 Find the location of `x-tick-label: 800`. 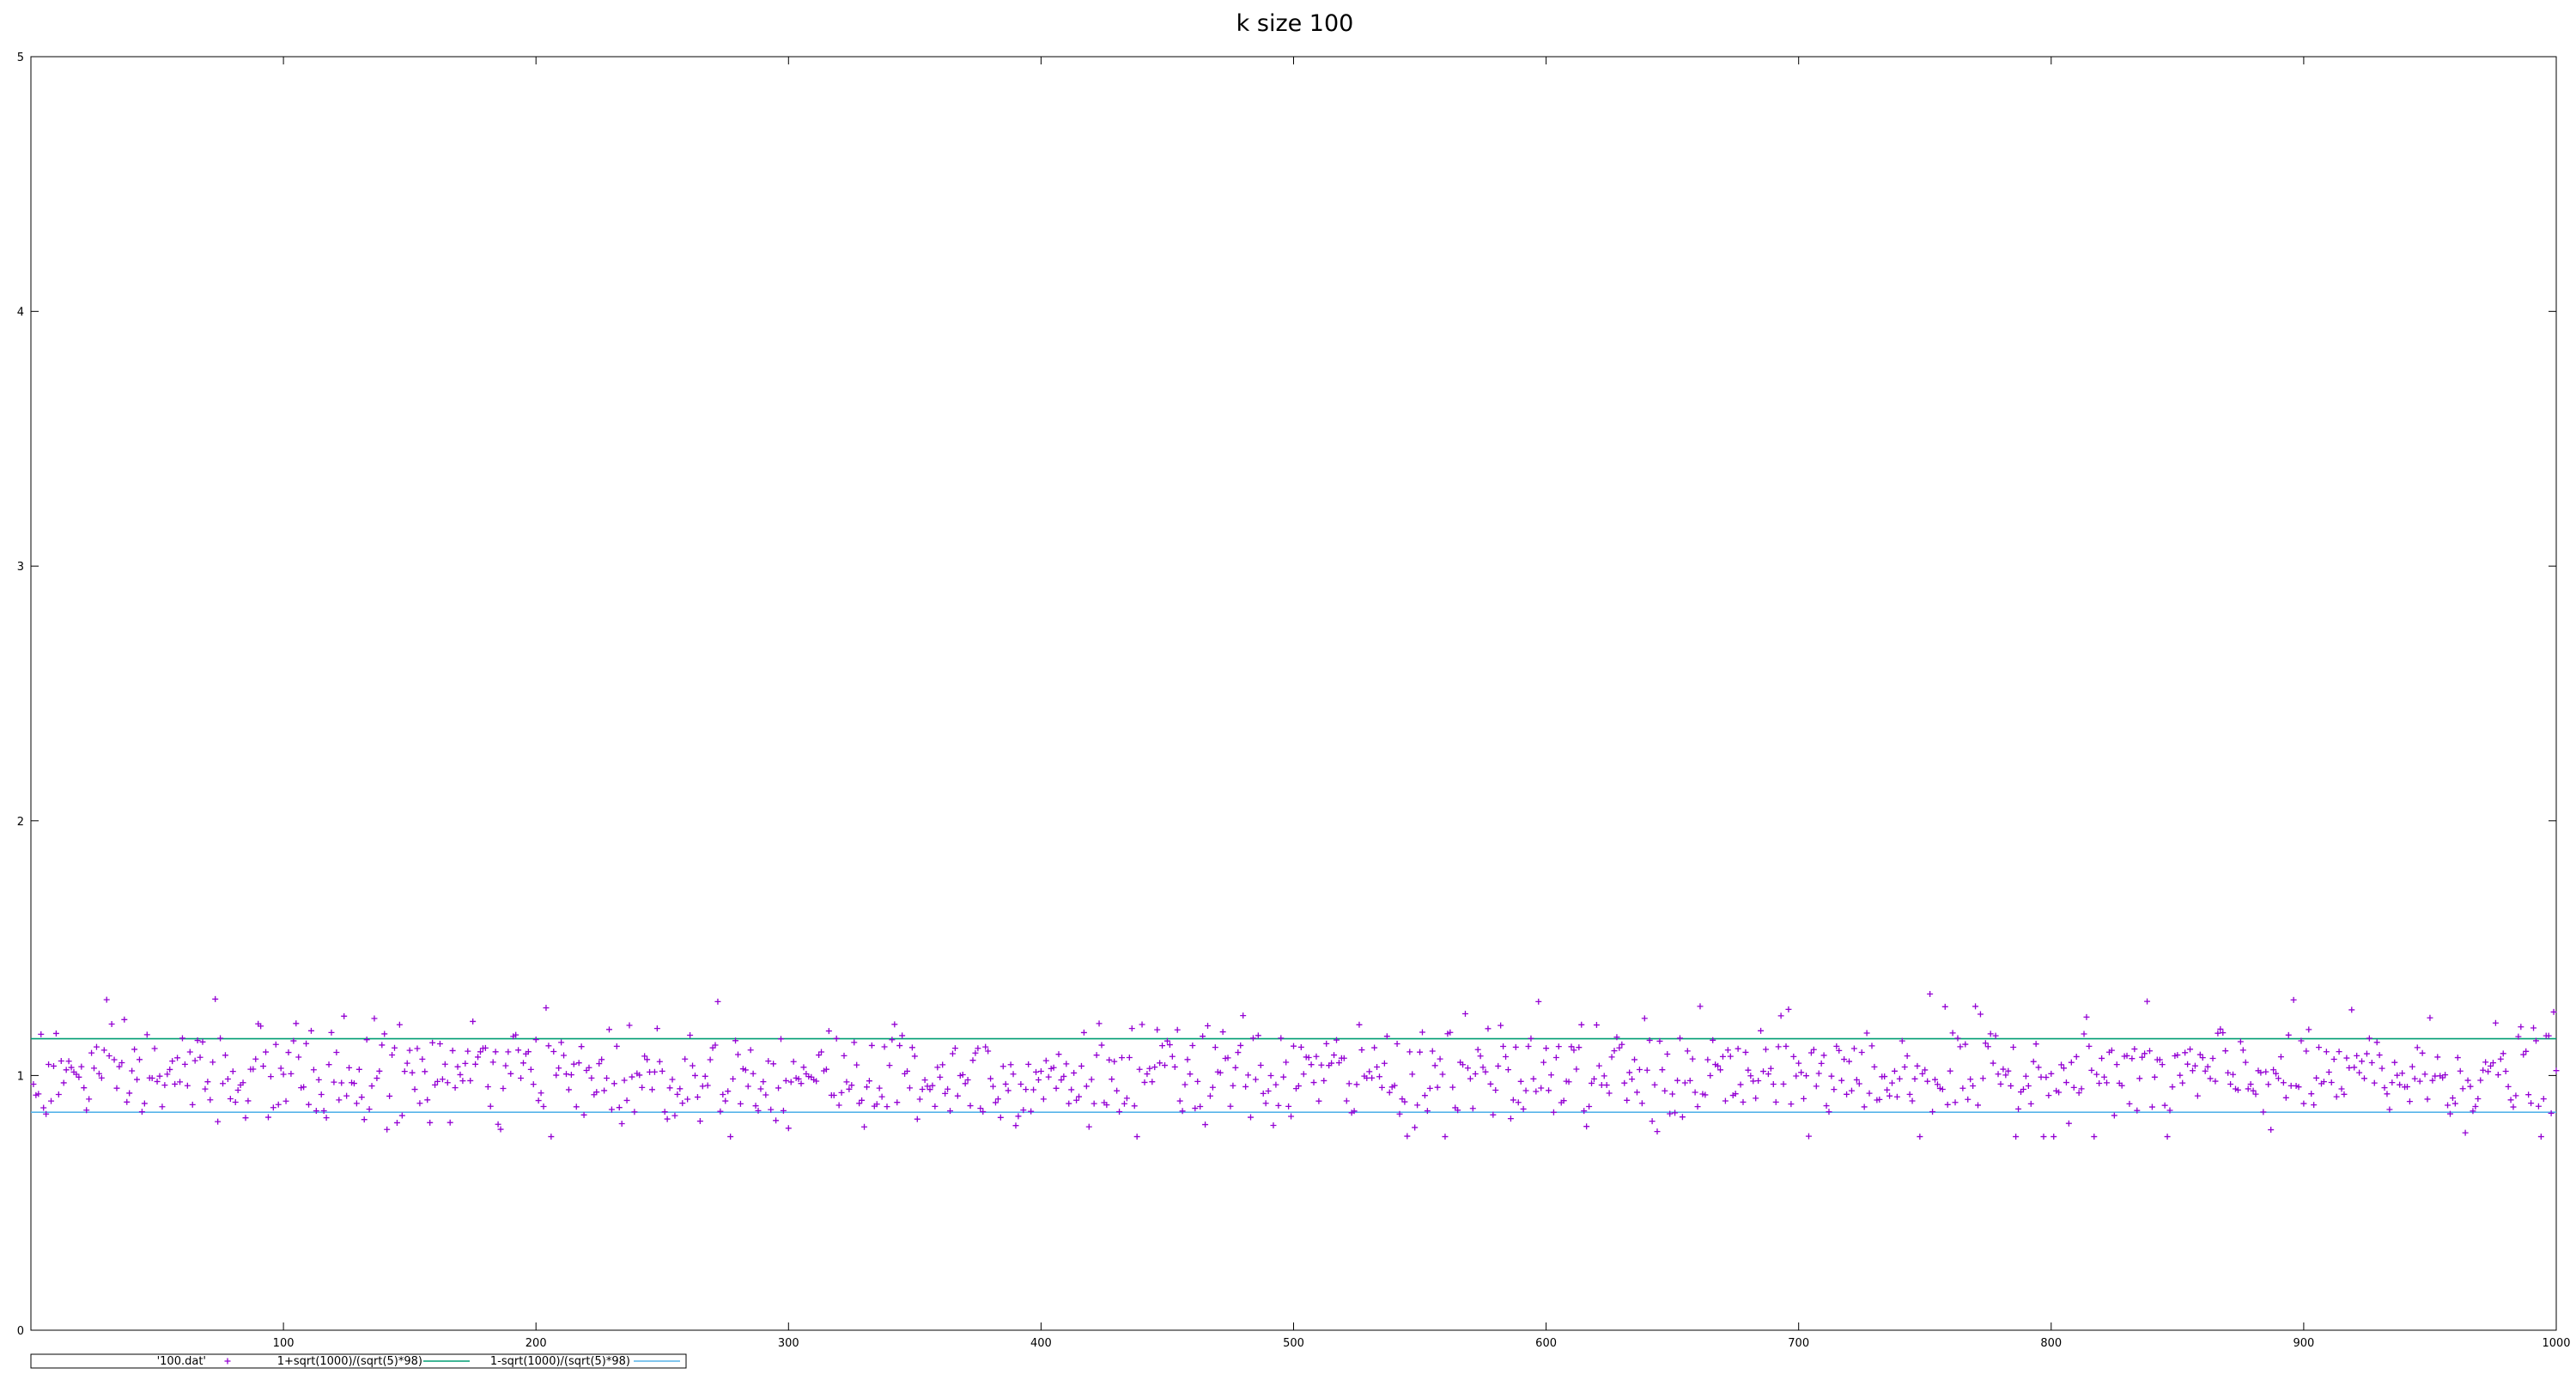

x-tick-label: 800 is located at coordinates (2051, 1343).